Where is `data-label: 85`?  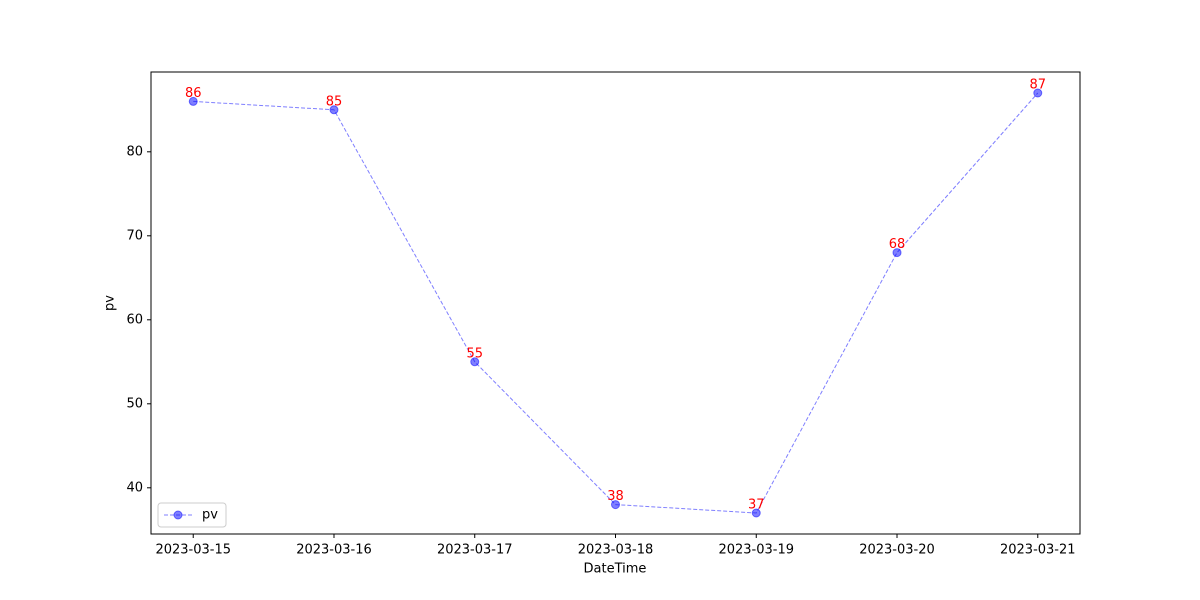 data-label: 85 is located at coordinates (334, 101).